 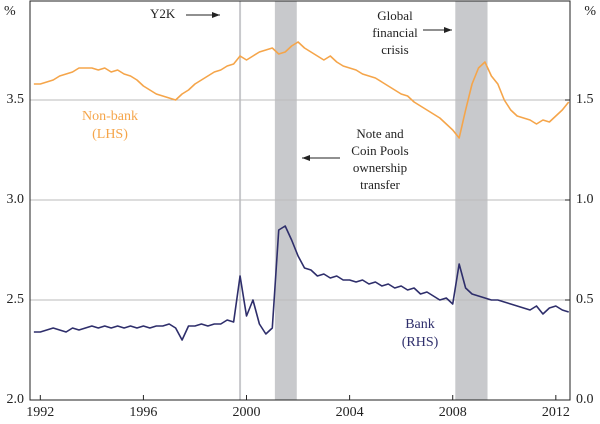 I want to click on y2-tick-label: 0.5, so click(x=585, y=299).